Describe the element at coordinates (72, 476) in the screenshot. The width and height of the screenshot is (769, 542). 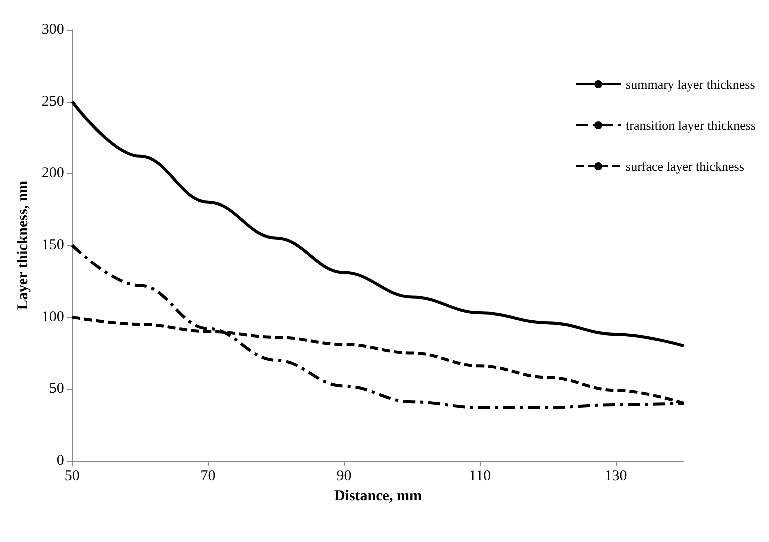
I see `x-tick-label: 50` at that location.